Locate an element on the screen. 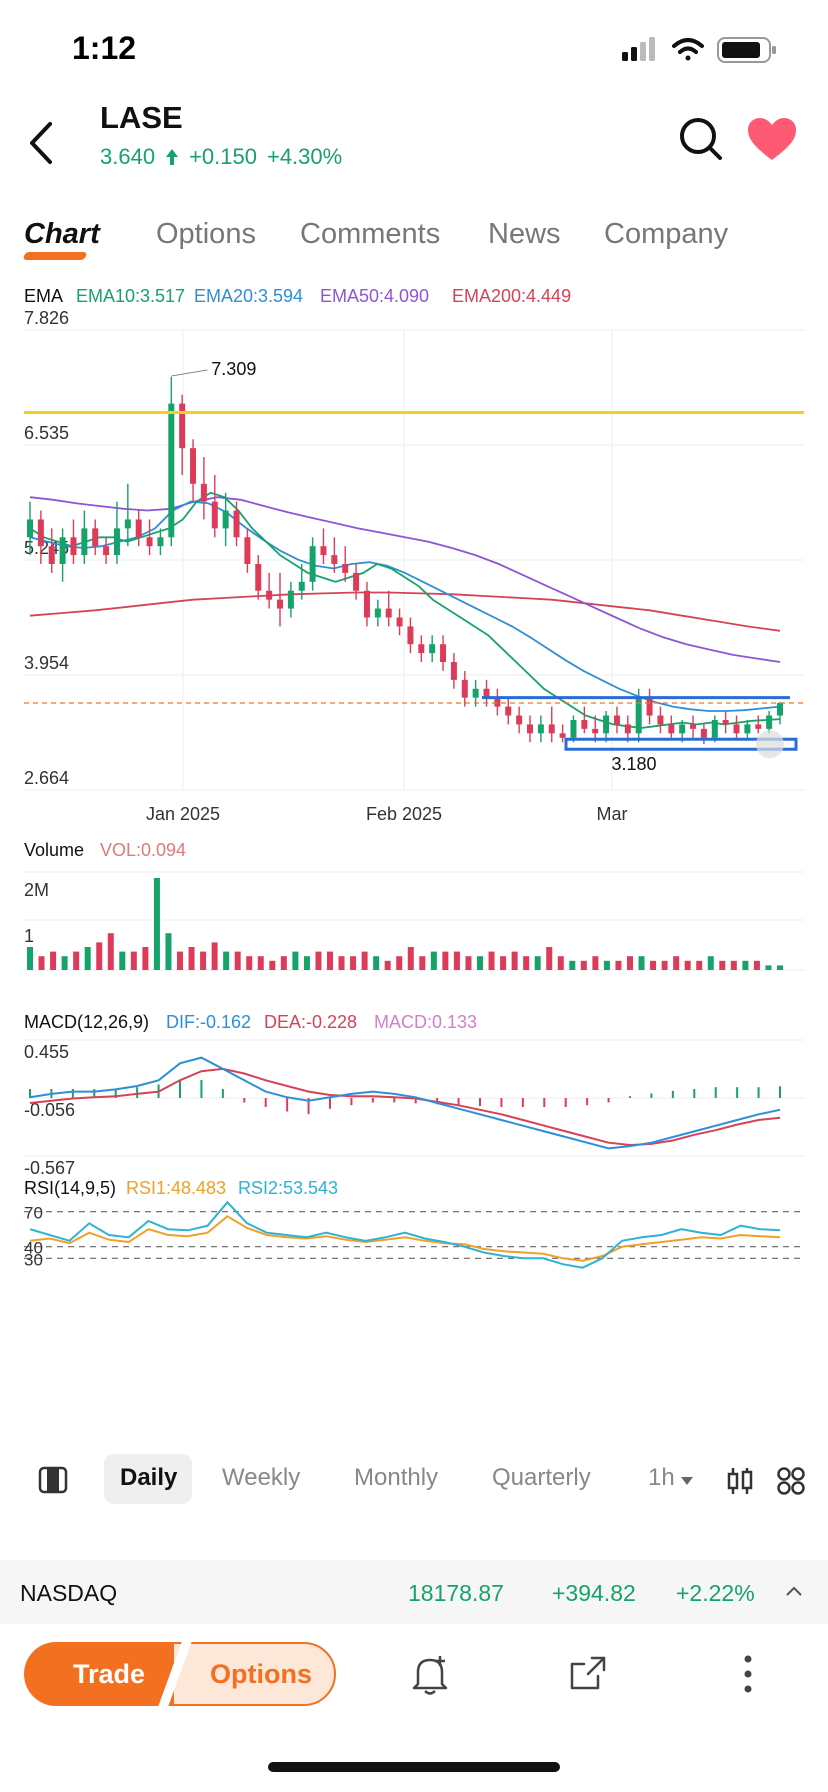  macd-dea-line is located at coordinates (405, 1107).